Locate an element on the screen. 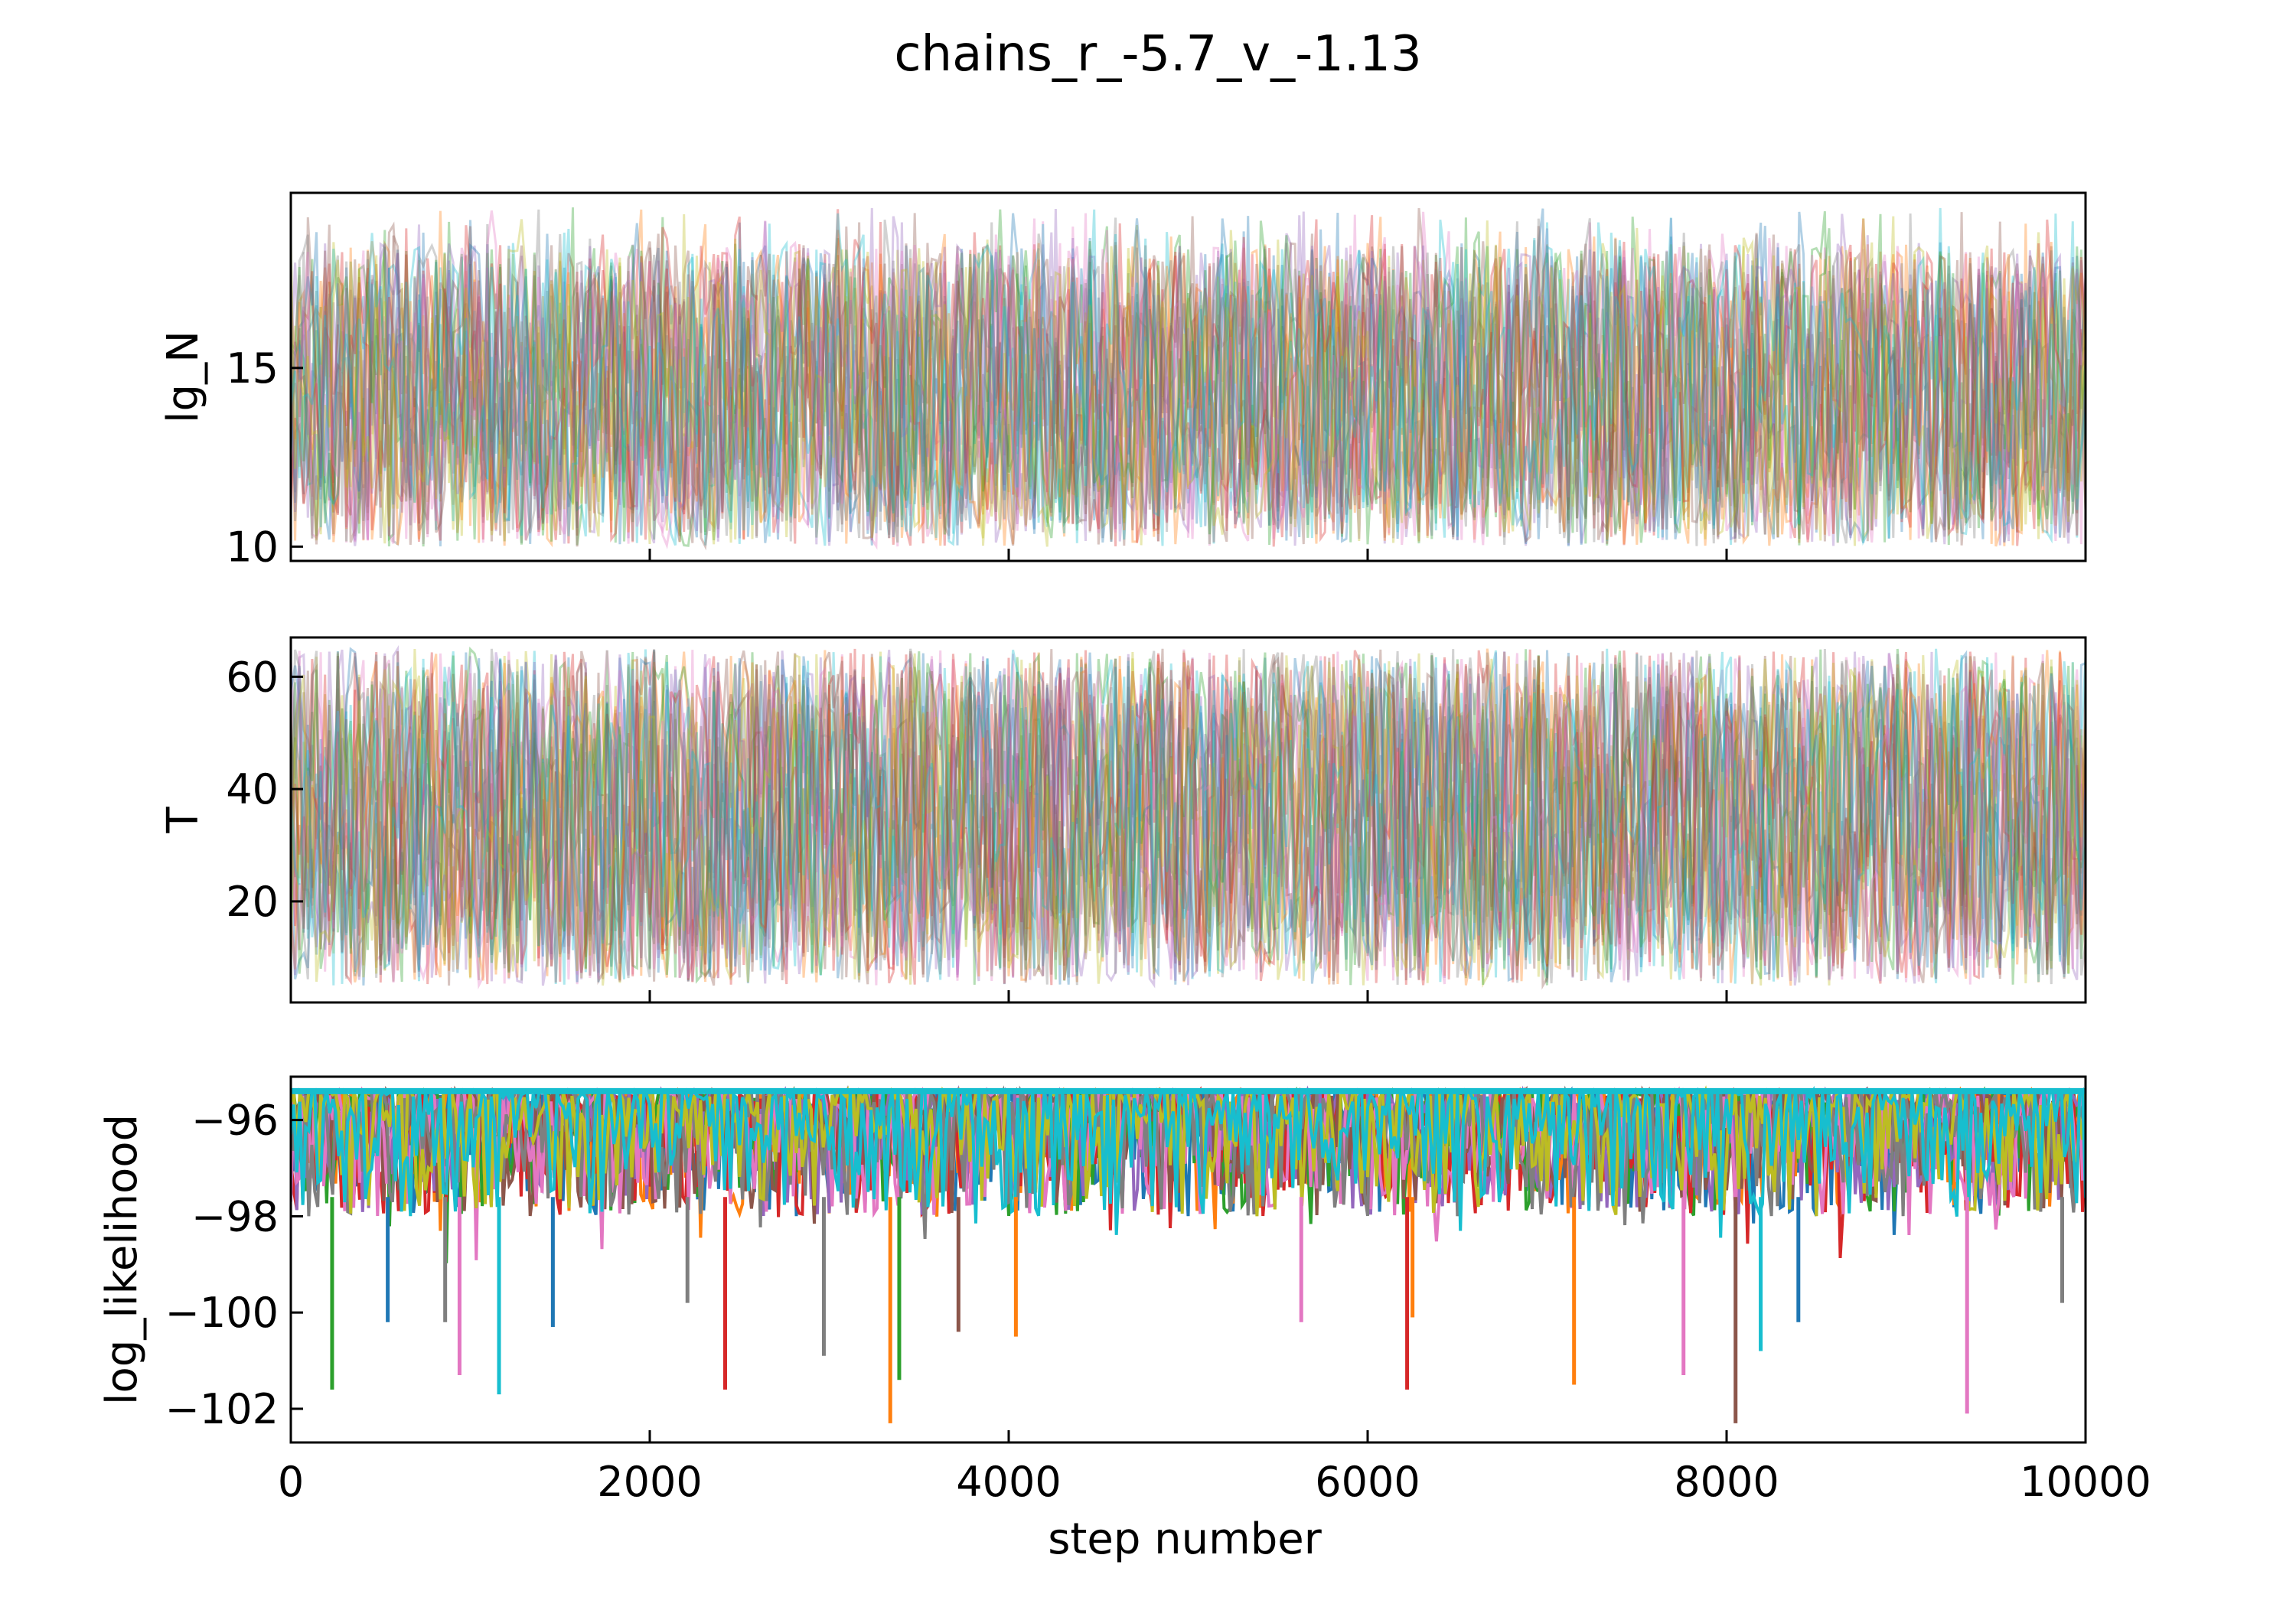  log-likelihood-y-tick-label: −98 is located at coordinates (235, 1216).